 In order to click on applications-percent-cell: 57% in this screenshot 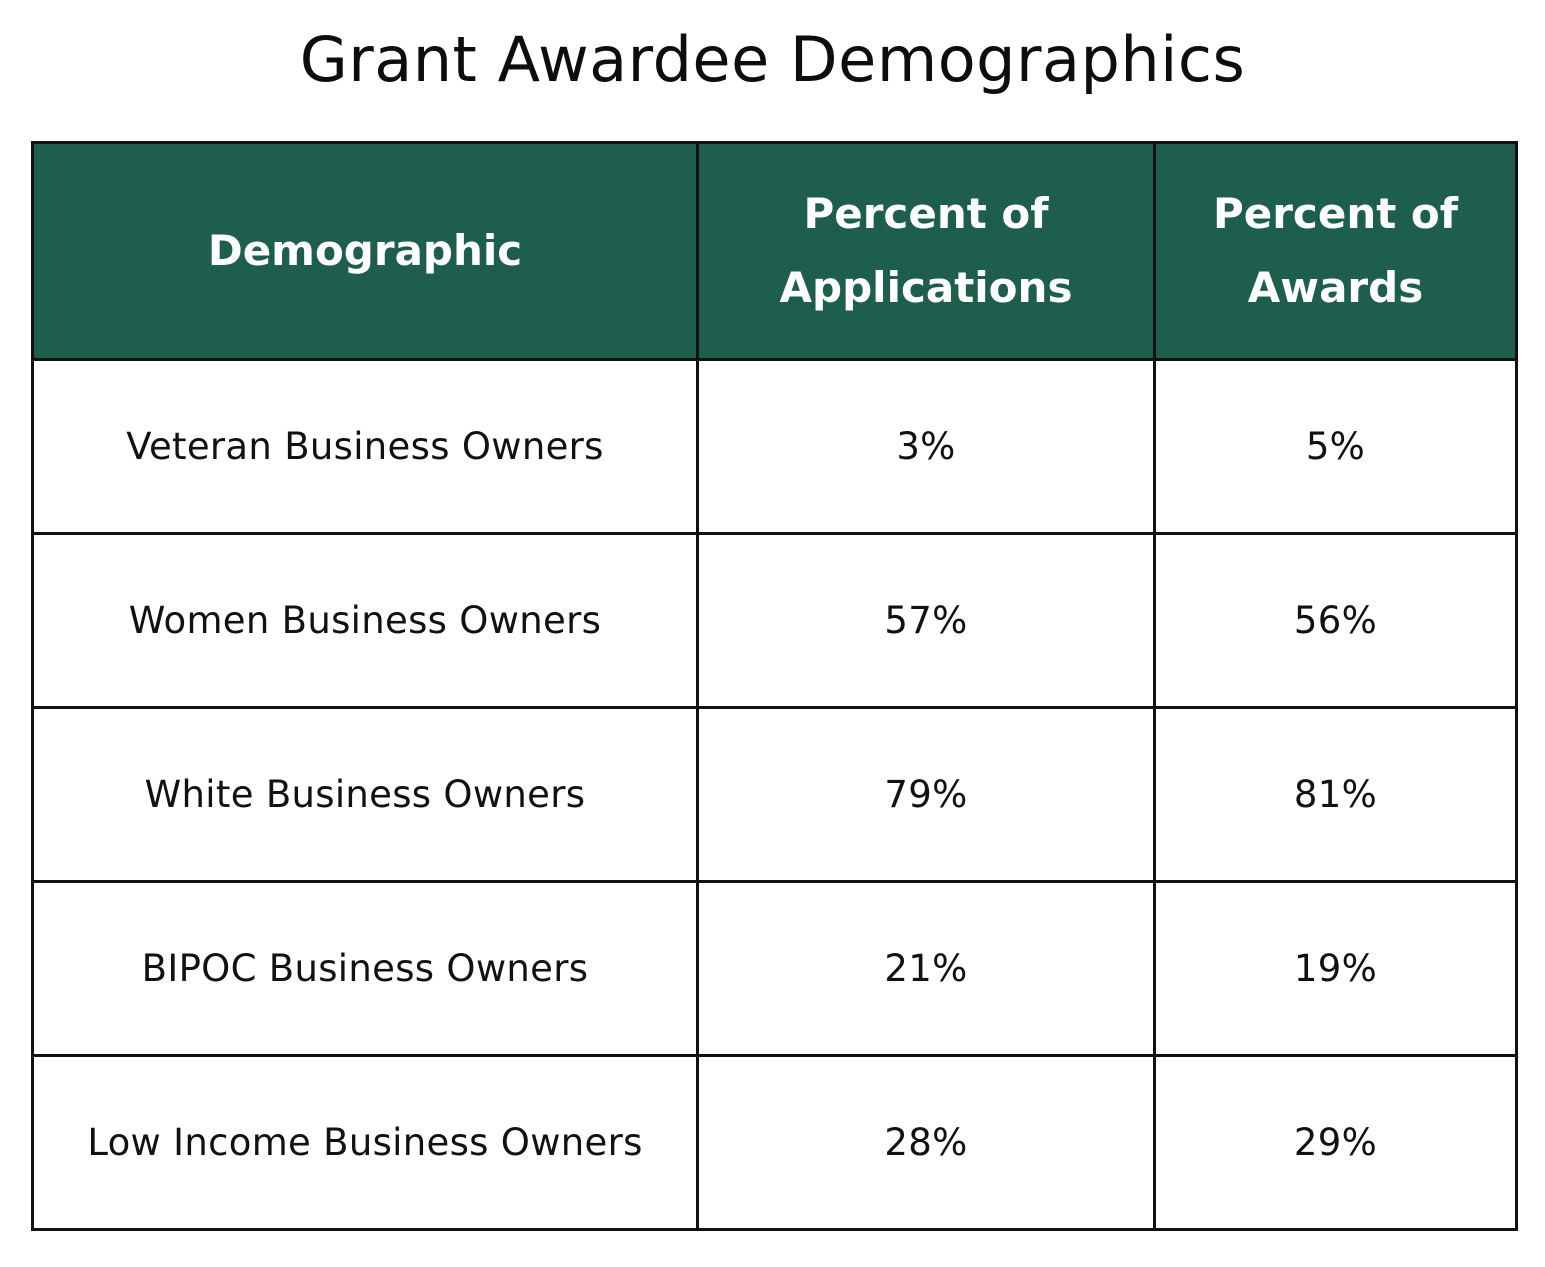, I will do `click(926, 620)`.